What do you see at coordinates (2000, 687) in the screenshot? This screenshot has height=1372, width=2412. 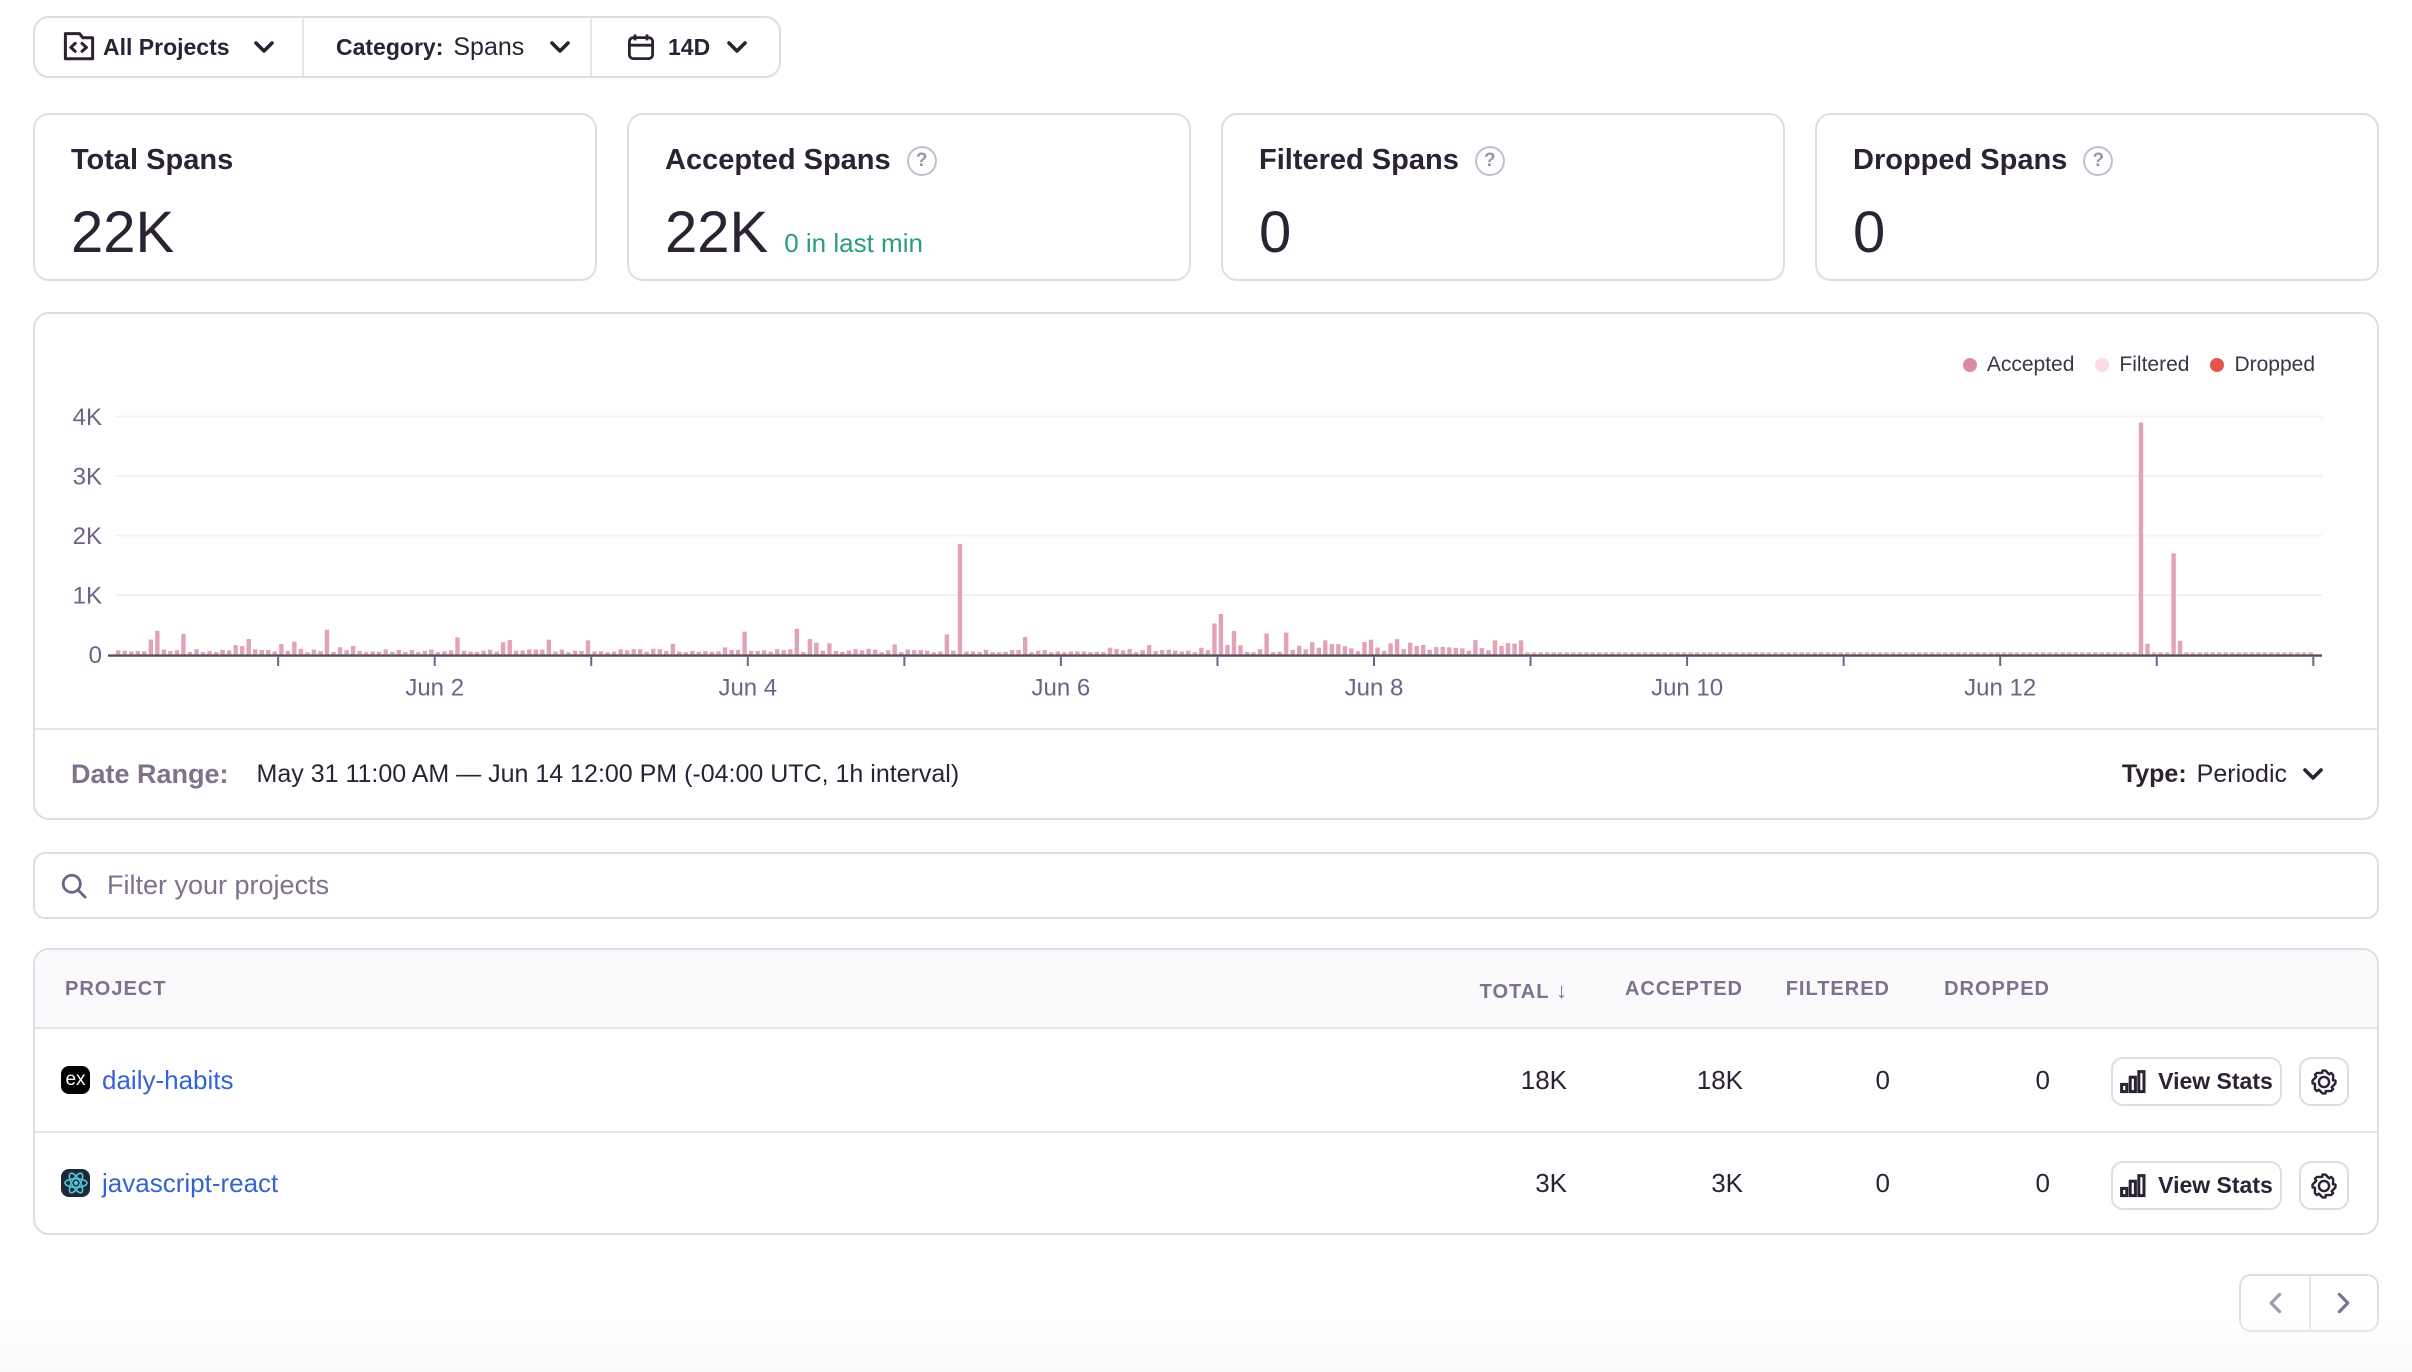 I see `svg-text: Jun 12` at bounding box center [2000, 687].